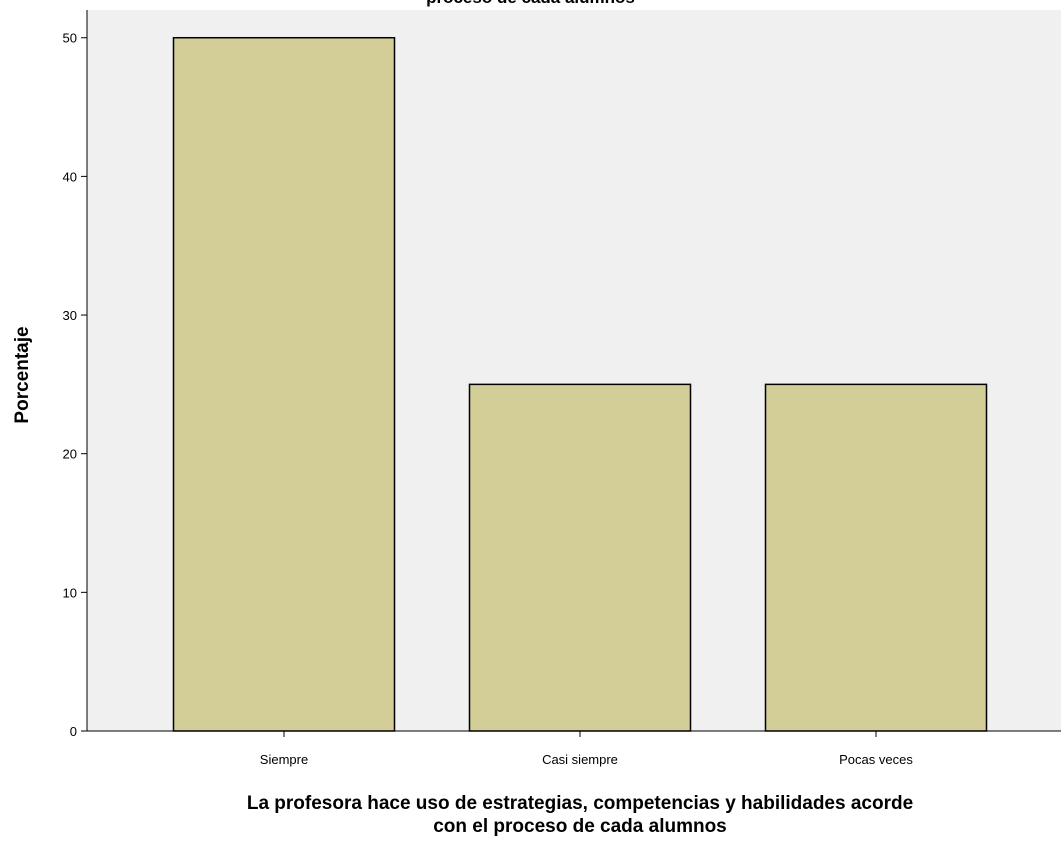 This screenshot has height=845, width=1061. Describe the element at coordinates (75, 374) in the screenshot. I see `y-axis: 0 10 20 30 40 50` at that location.